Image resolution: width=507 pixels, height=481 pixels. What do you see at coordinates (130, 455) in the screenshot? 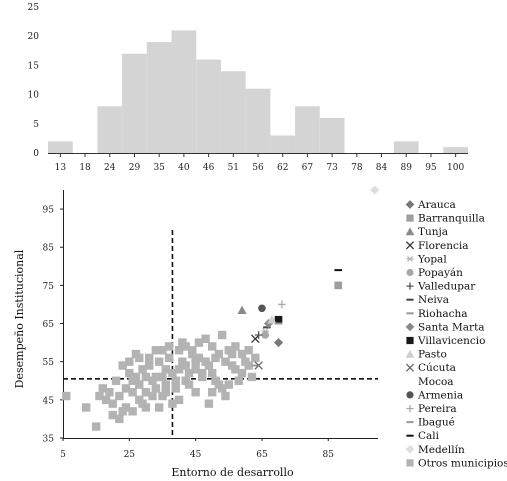
I see `scatter-x-tick-label: 25` at bounding box center [130, 455].